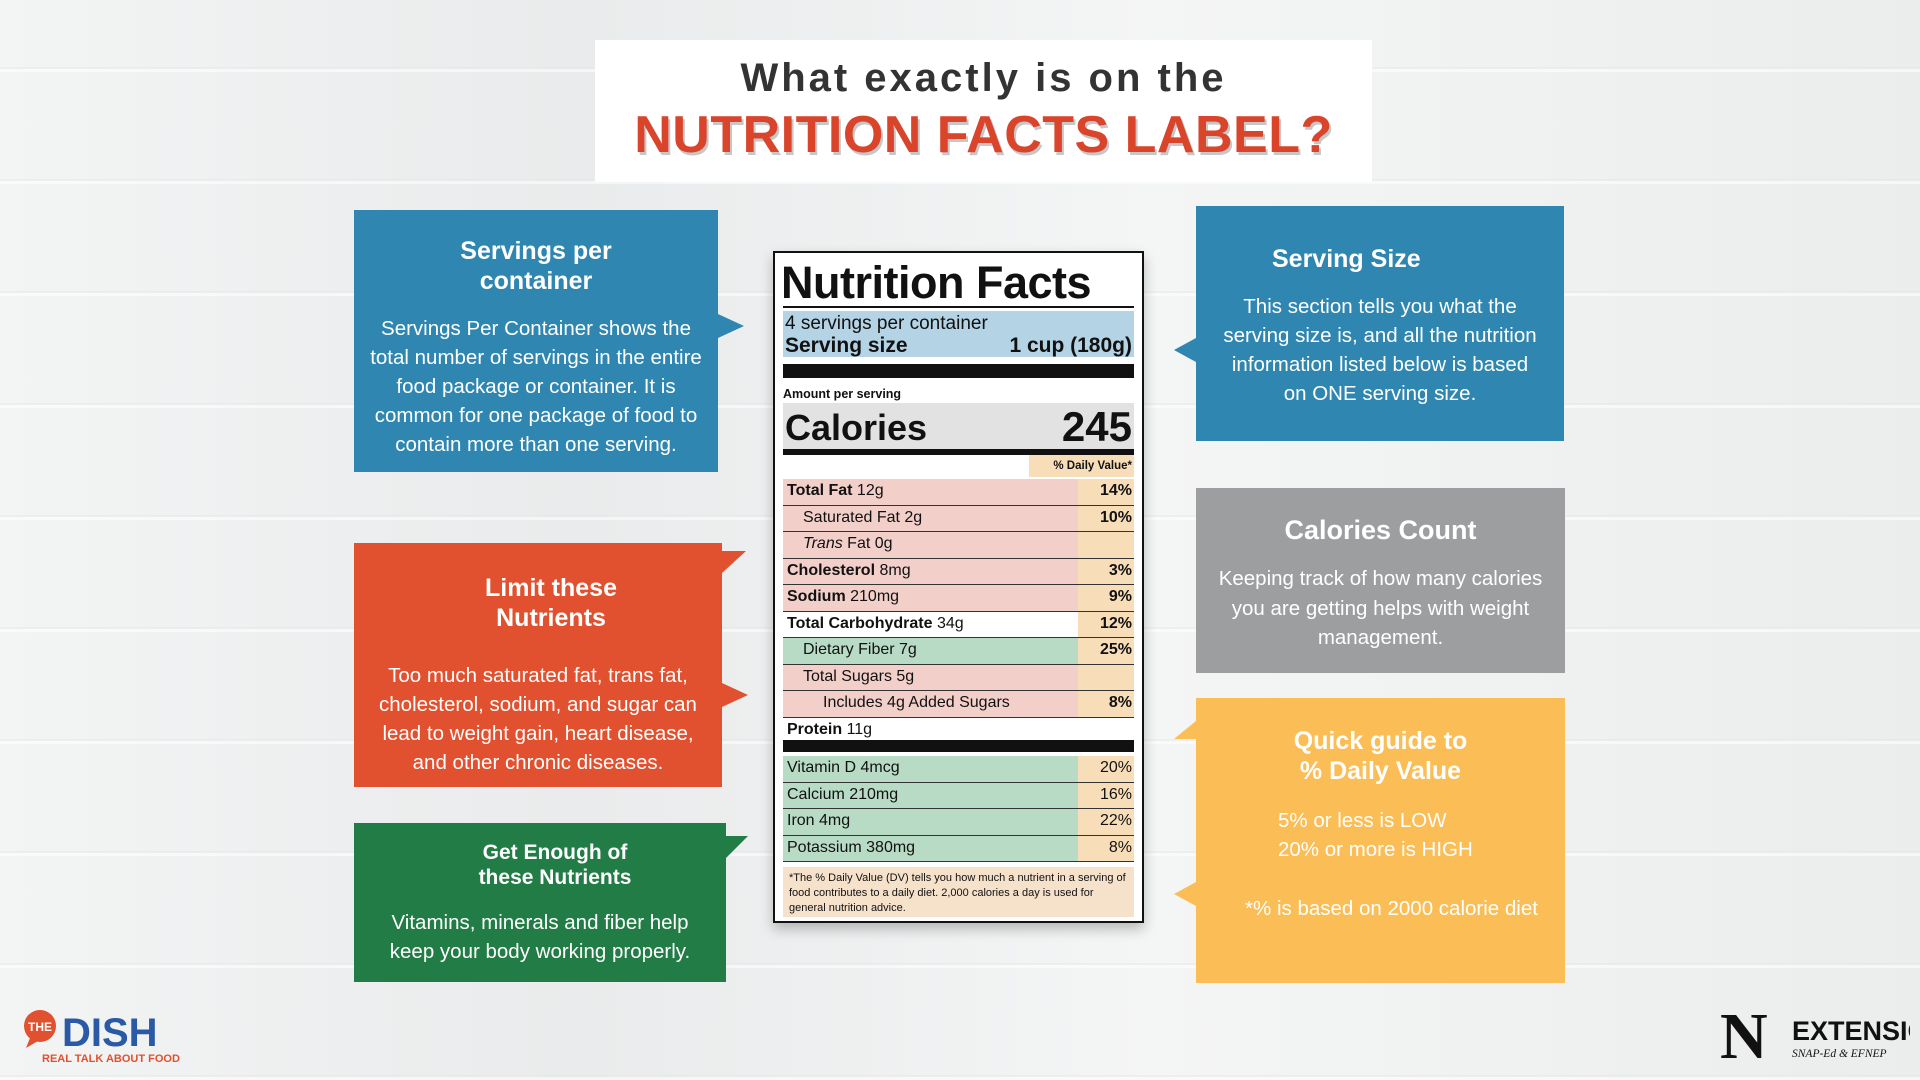 The image size is (1920, 1080). I want to click on vitamin-row: Vitamin D 4mcg 20%, so click(958, 769).